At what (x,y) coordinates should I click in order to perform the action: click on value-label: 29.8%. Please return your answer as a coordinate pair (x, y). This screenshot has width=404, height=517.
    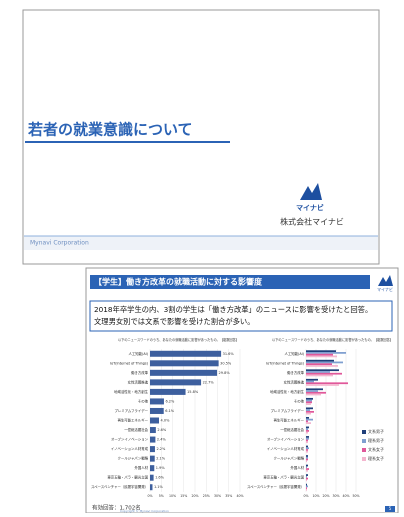
    Looking at the image, I should click on (225, 373).